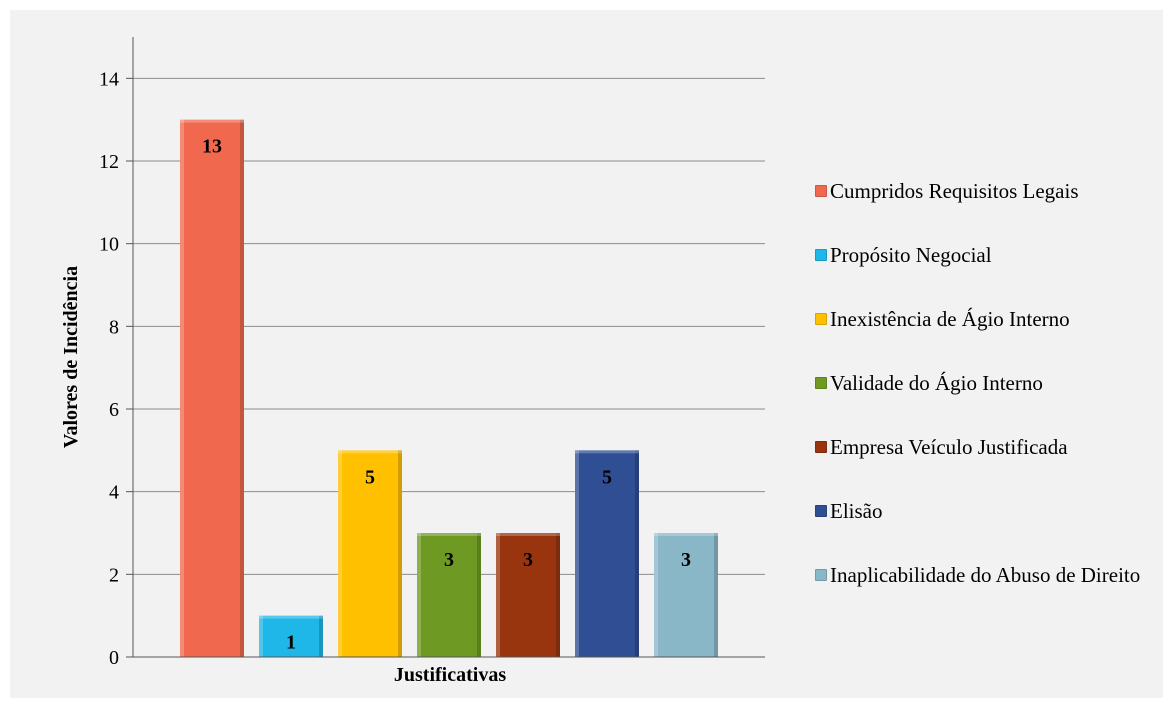 The width and height of the screenshot is (1173, 708). What do you see at coordinates (950, 319) in the screenshot?
I see `legend-label: Inexistência de Ágio Interno` at bounding box center [950, 319].